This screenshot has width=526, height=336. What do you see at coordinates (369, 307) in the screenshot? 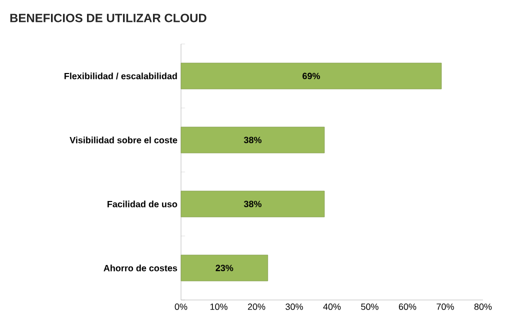
I see `x-tick-label: 50%` at bounding box center [369, 307].